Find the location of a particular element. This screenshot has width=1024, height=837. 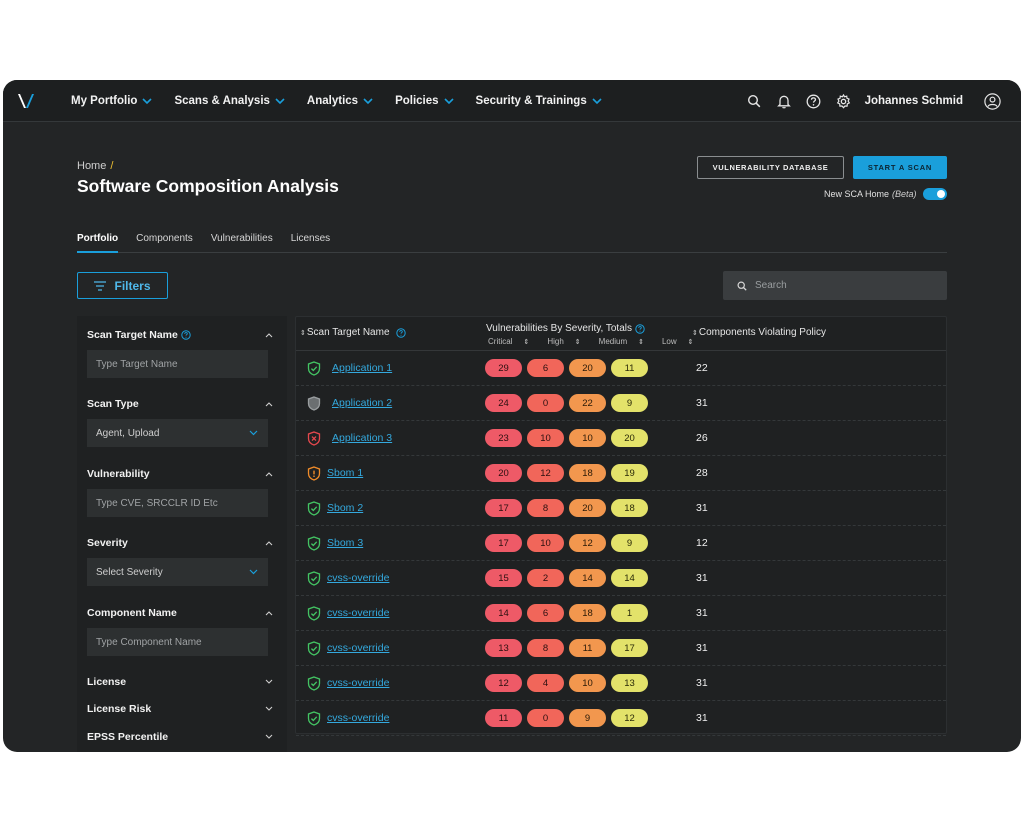

critical-count-badge: 23 is located at coordinates (503, 438).